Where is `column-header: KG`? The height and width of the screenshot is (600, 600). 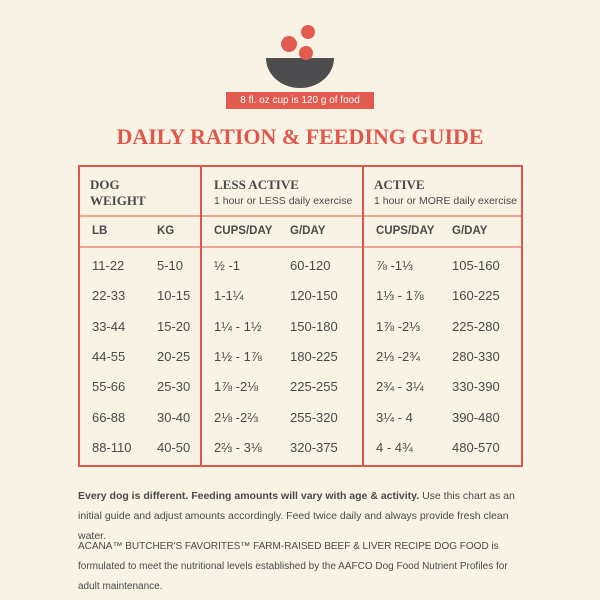
column-header: KG is located at coordinates (166, 231).